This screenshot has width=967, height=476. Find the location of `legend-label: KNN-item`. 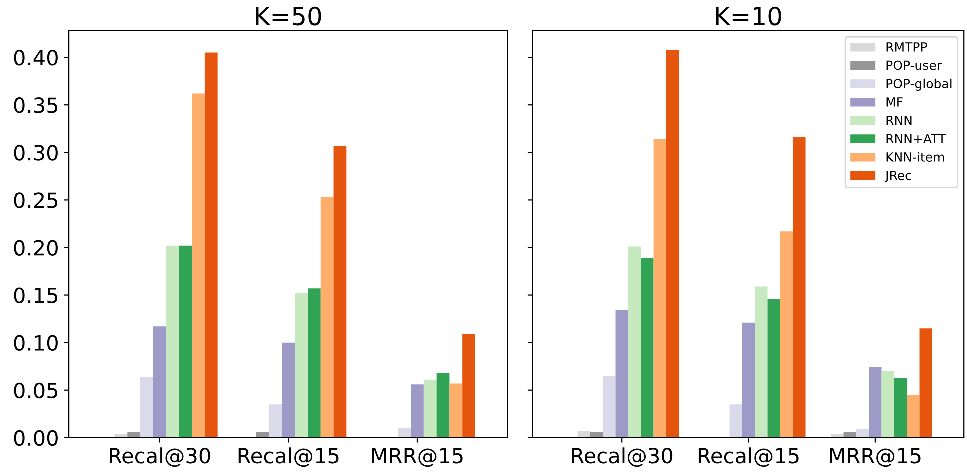

legend-label: KNN-item is located at coordinates (915, 157).